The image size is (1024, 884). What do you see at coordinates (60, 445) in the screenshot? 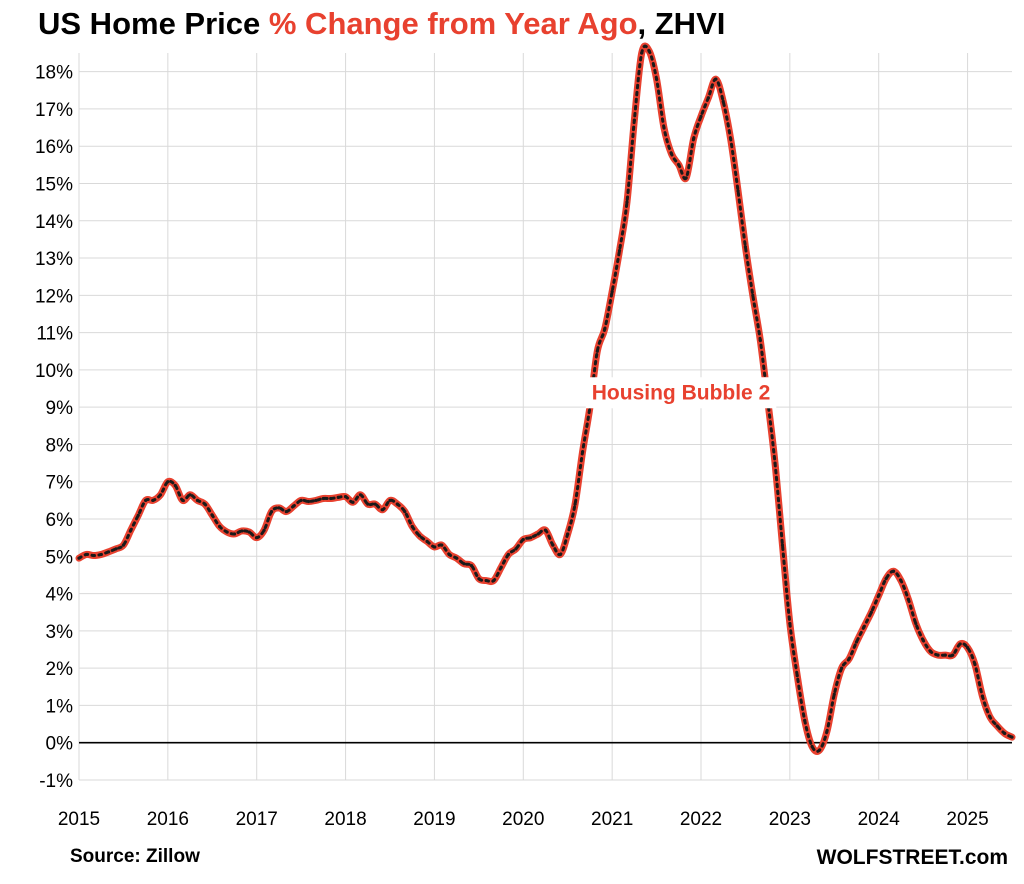
I see `y-tick-label: 8%` at bounding box center [60, 445].